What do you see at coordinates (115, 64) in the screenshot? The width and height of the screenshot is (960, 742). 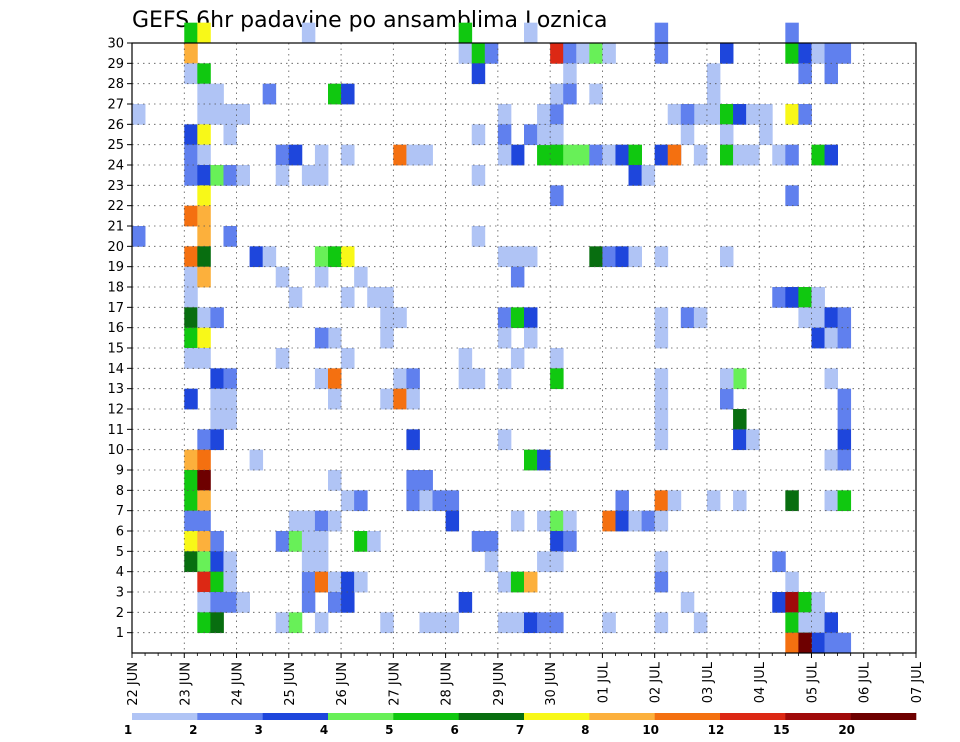 I see `y-tick-label: 29` at bounding box center [115, 64].